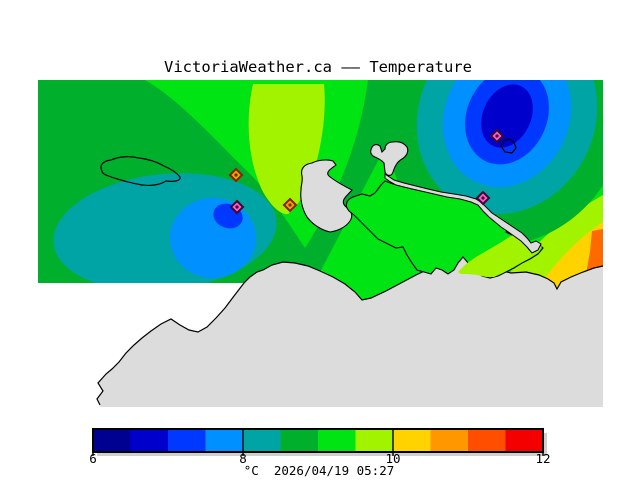  What do you see at coordinates (318, 67) in the screenshot?
I see `map-title: VictoriaWeather.ca —— Temperature` at bounding box center [318, 67].